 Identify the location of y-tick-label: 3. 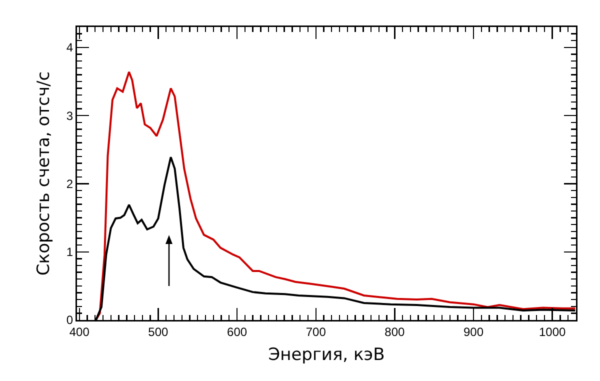
(70, 115).